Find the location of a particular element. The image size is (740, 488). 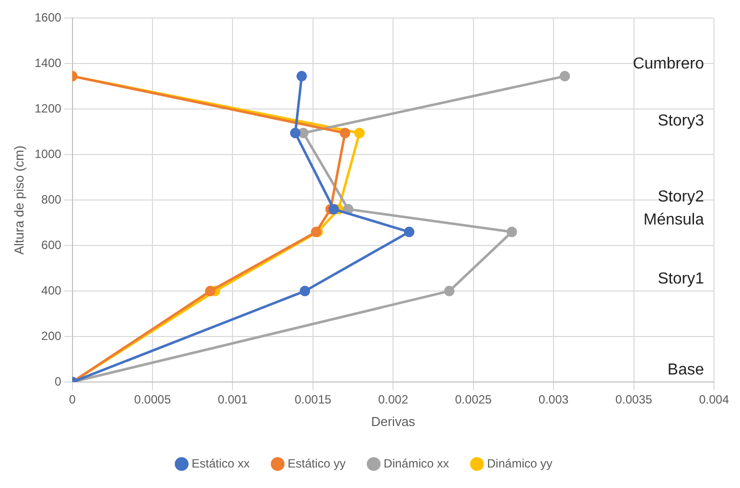

x-tick-label: 0.004 is located at coordinates (714, 399).